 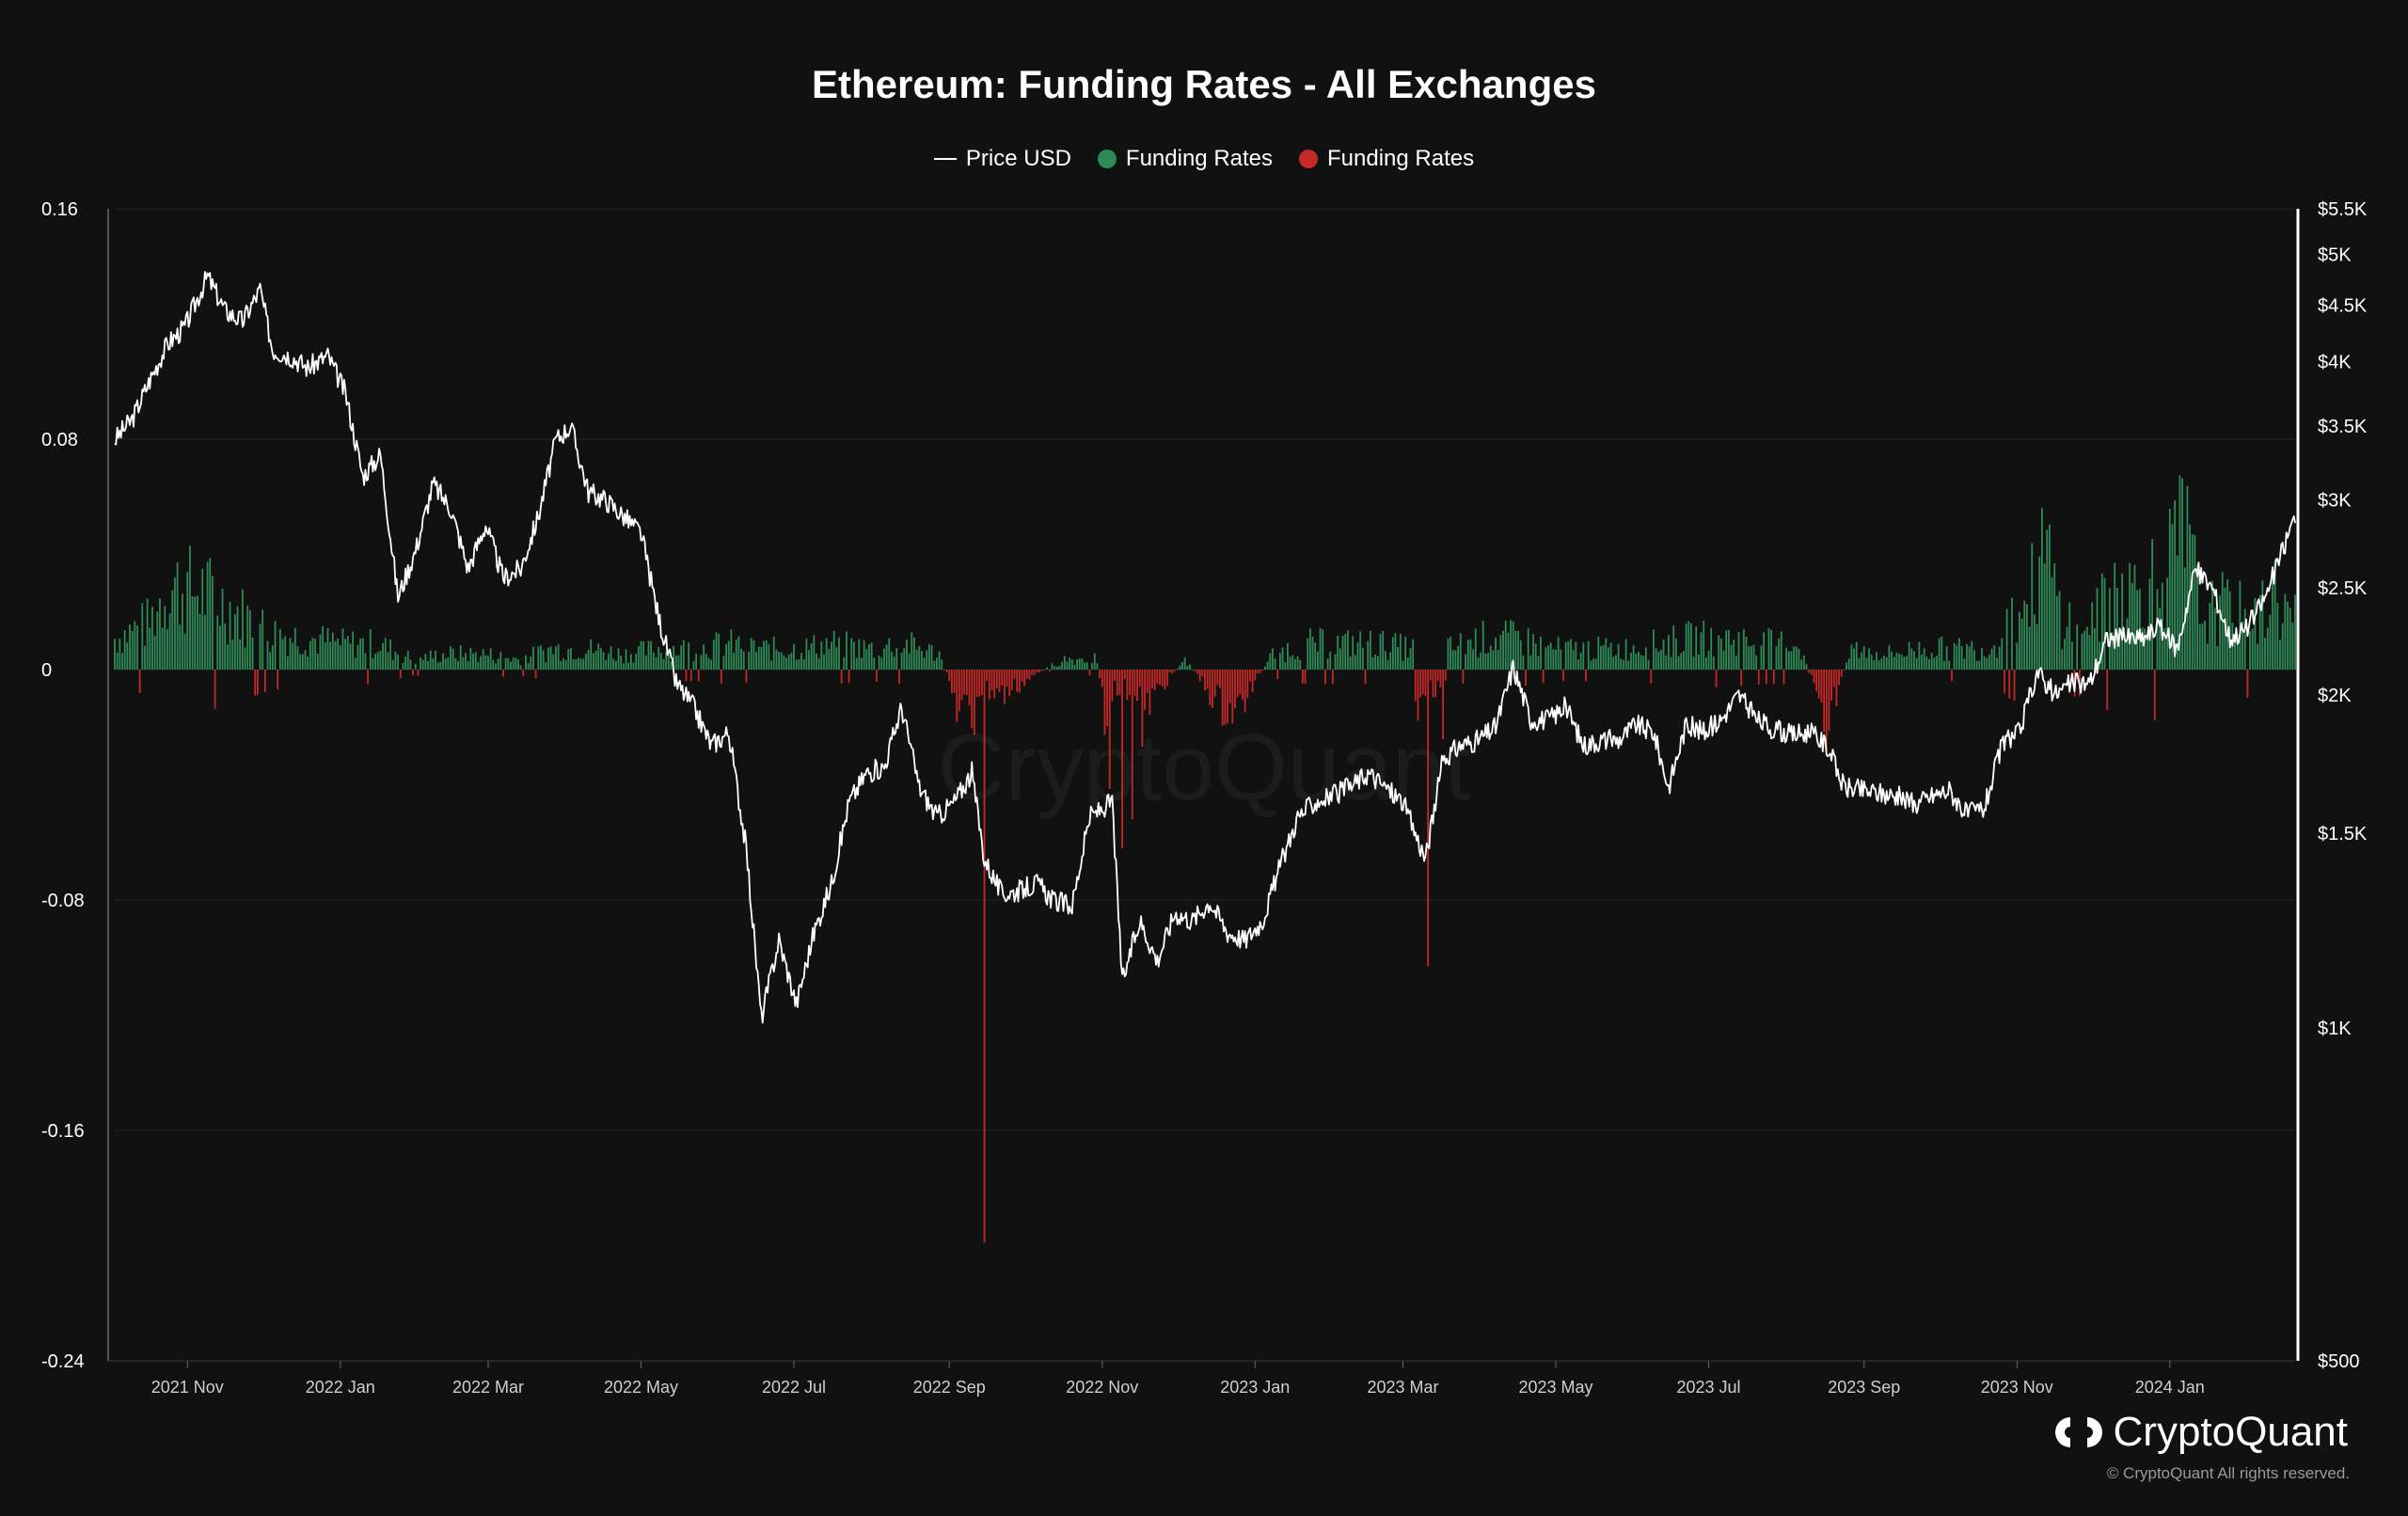 I want to click on legend-item-funding-negative: Funding Rates, so click(x=1387, y=159).